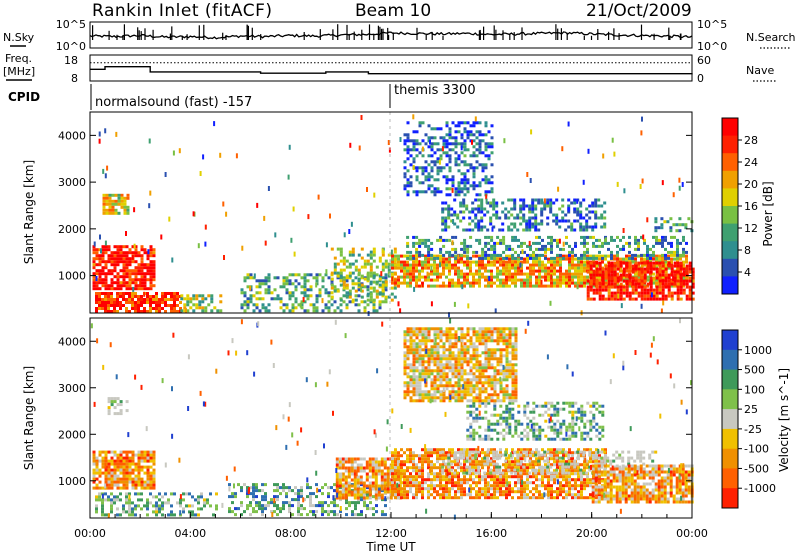 The width and height of the screenshot is (800, 558). What do you see at coordinates (751, 162) in the screenshot?
I see `colorbar-tick-label: 24` at bounding box center [751, 162].